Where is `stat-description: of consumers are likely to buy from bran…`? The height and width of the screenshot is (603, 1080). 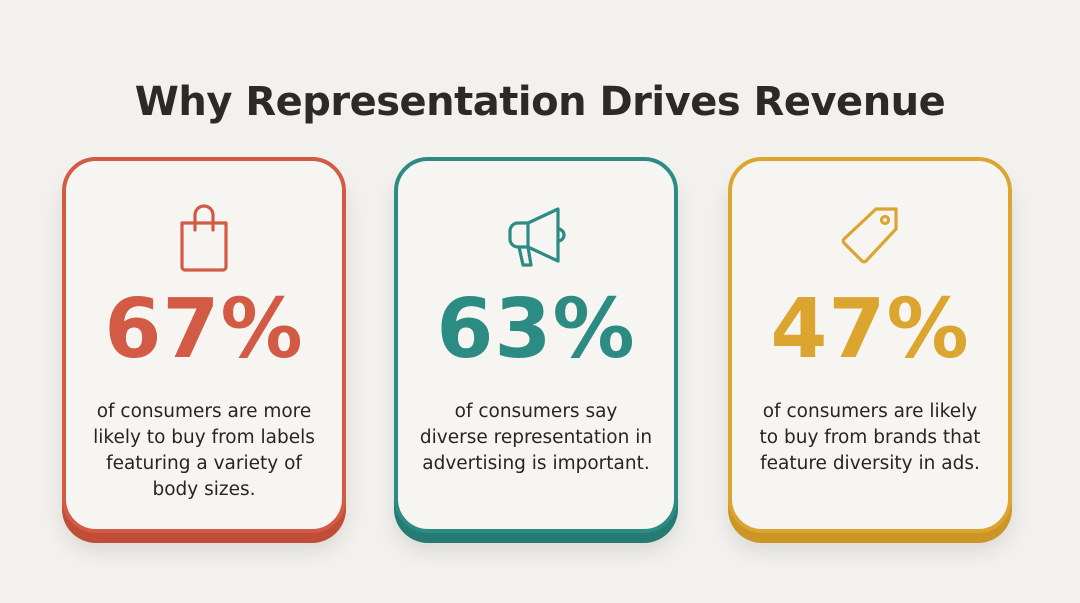
stat-description: of consumers are likely to buy from bran… is located at coordinates (870, 437).